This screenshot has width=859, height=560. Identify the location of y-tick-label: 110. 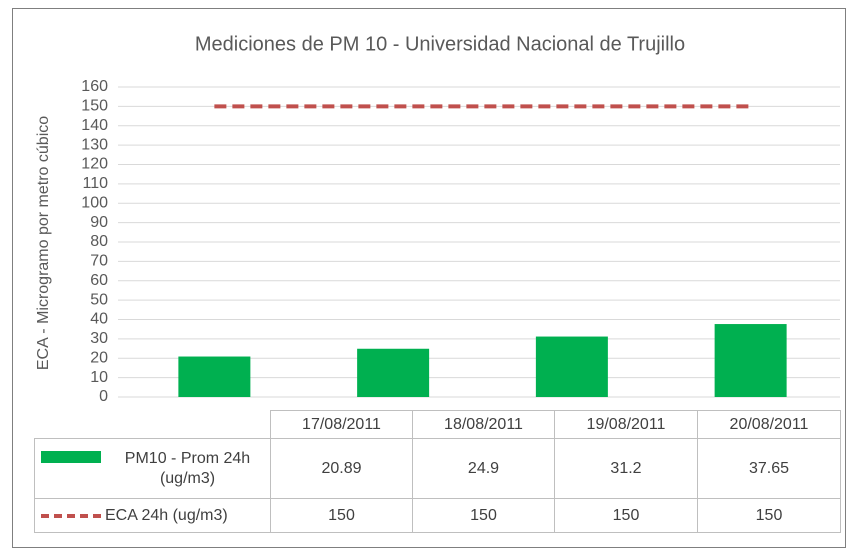
(95, 183).